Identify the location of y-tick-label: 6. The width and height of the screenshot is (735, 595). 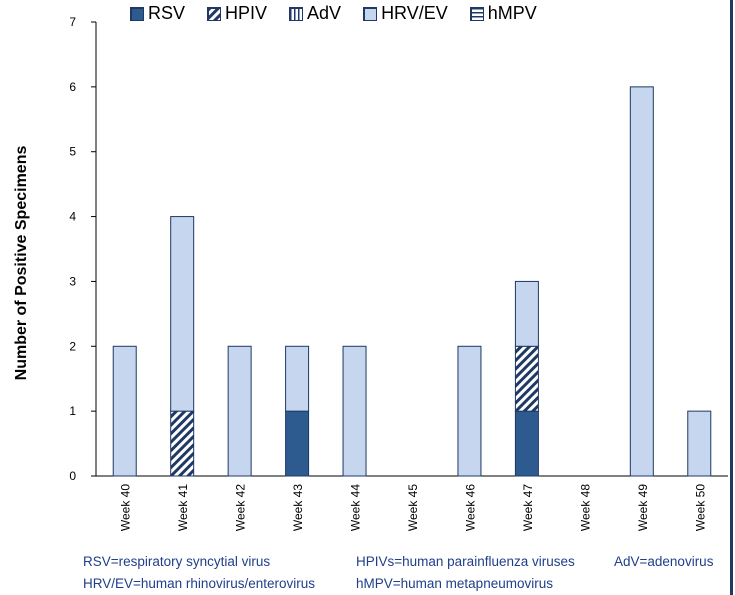
(72, 87).